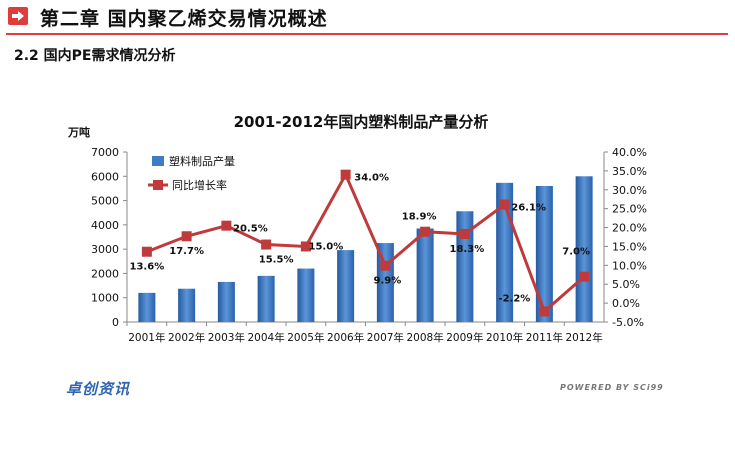 Image resolution: width=735 pixels, height=468 pixels. Describe the element at coordinates (464, 337) in the screenshot. I see `x-tick-label: 2009年` at that location.